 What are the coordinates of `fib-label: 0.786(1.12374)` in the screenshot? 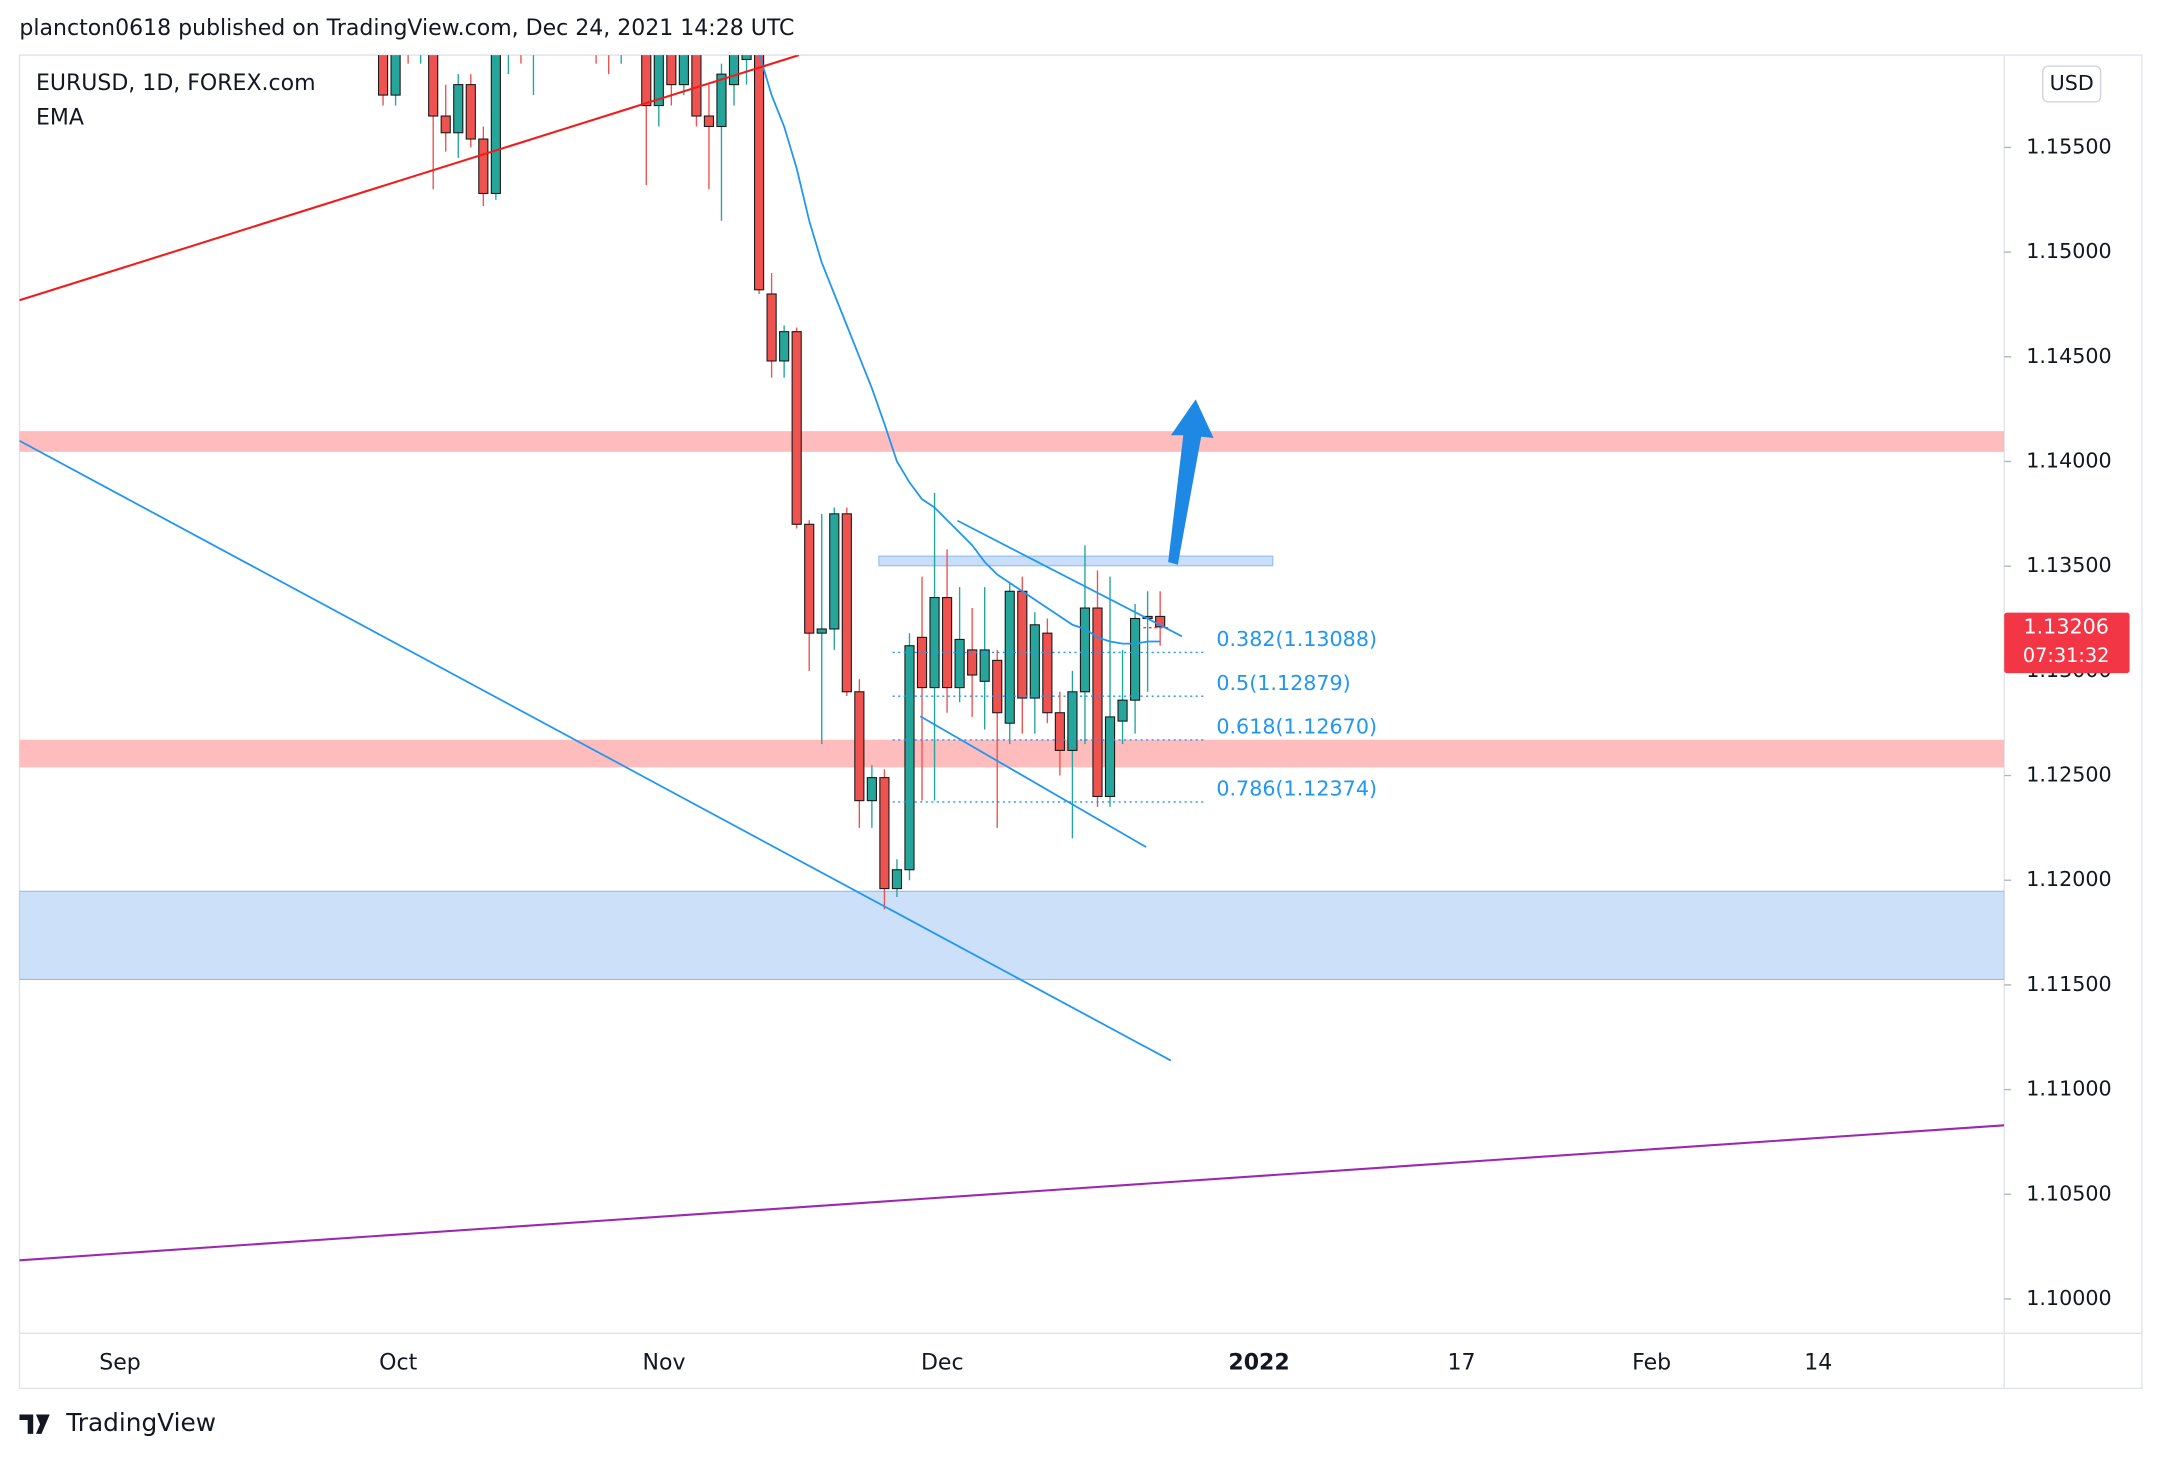 It's located at (1296, 789).